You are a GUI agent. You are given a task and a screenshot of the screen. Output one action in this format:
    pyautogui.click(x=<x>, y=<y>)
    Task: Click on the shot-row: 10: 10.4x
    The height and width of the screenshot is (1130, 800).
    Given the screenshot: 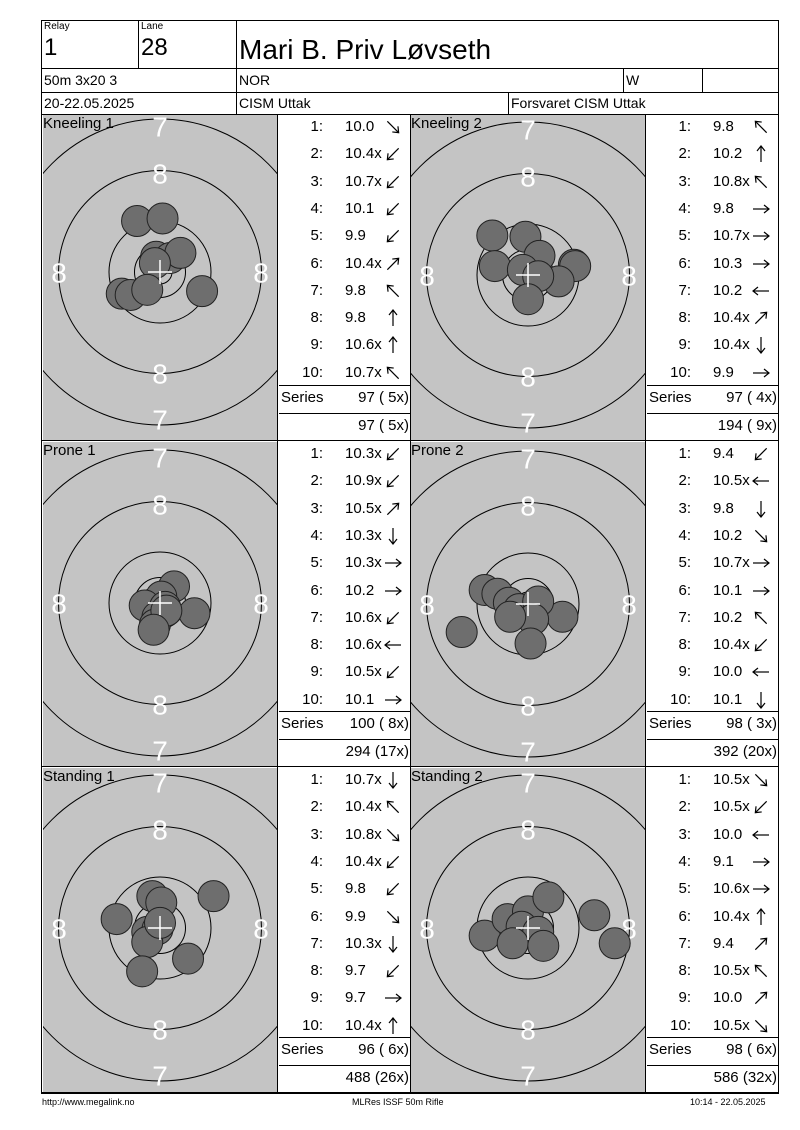 What is the action you would take?
    pyautogui.click(x=345, y=1026)
    